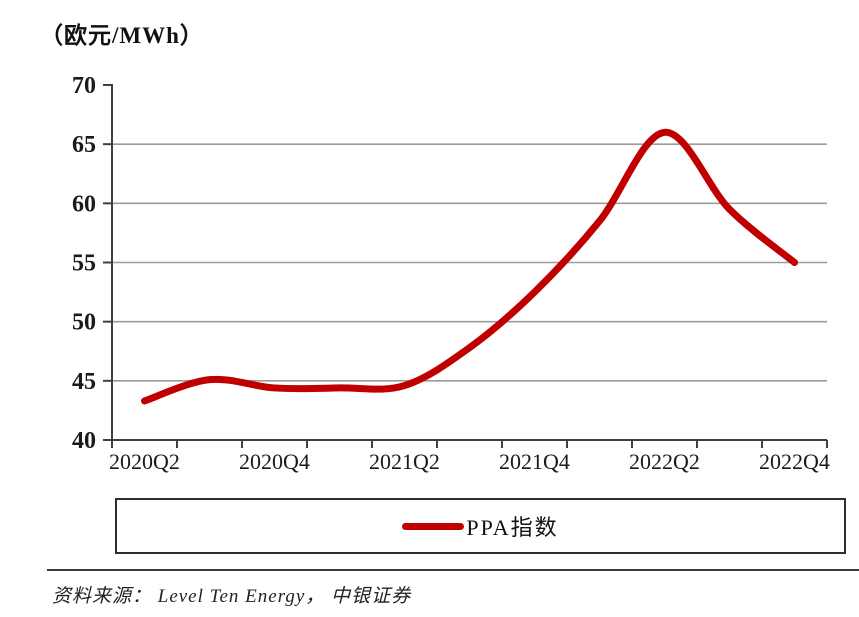  I want to click on x-axis-label: 2021Q4, so click(534, 461).